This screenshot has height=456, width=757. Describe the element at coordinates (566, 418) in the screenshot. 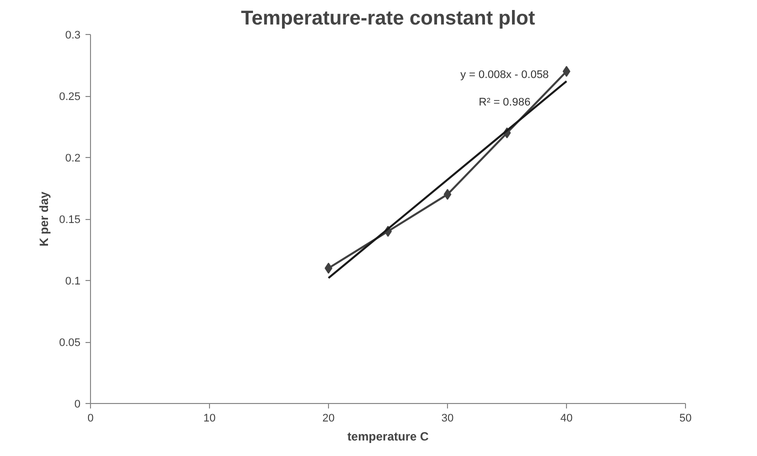

I see `x-tick-label: 40` at that location.